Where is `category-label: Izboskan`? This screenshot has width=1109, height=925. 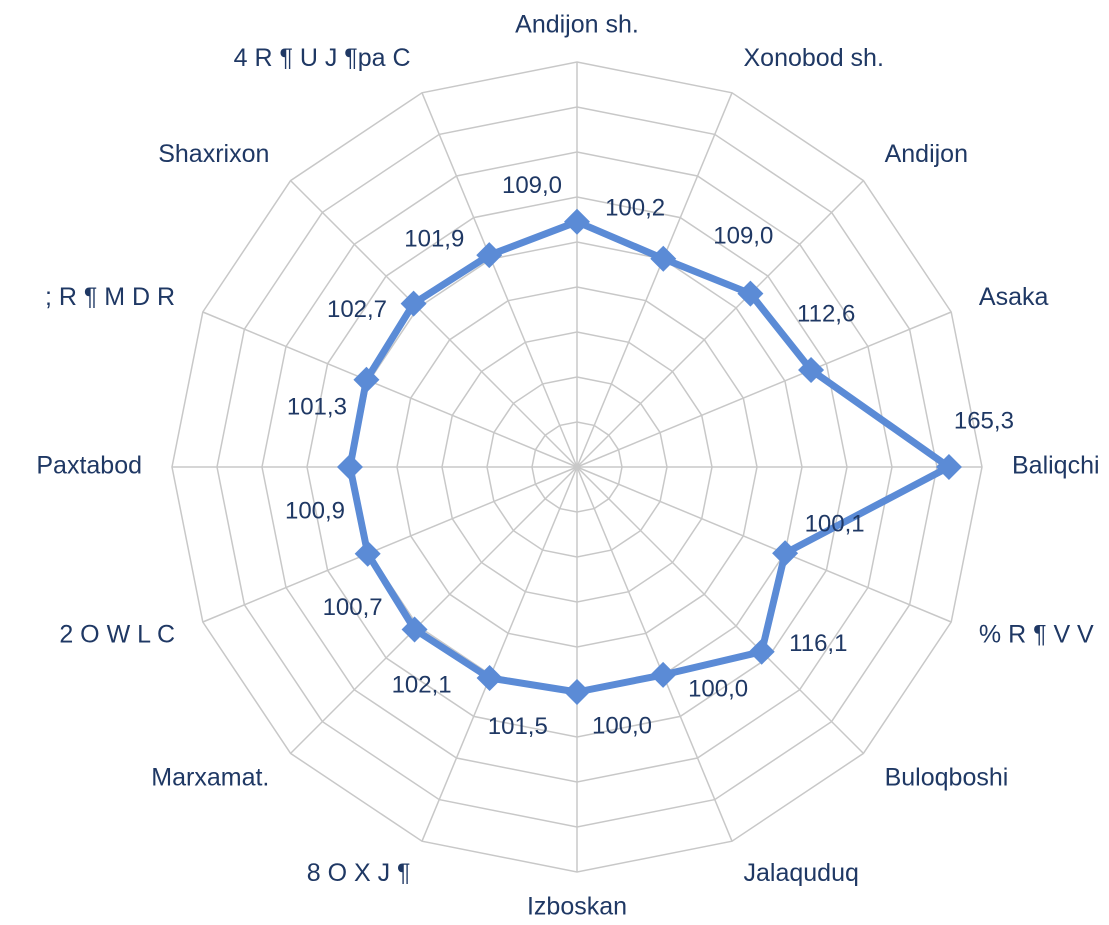 category-label: Izboskan is located at coordinates (577, 907).